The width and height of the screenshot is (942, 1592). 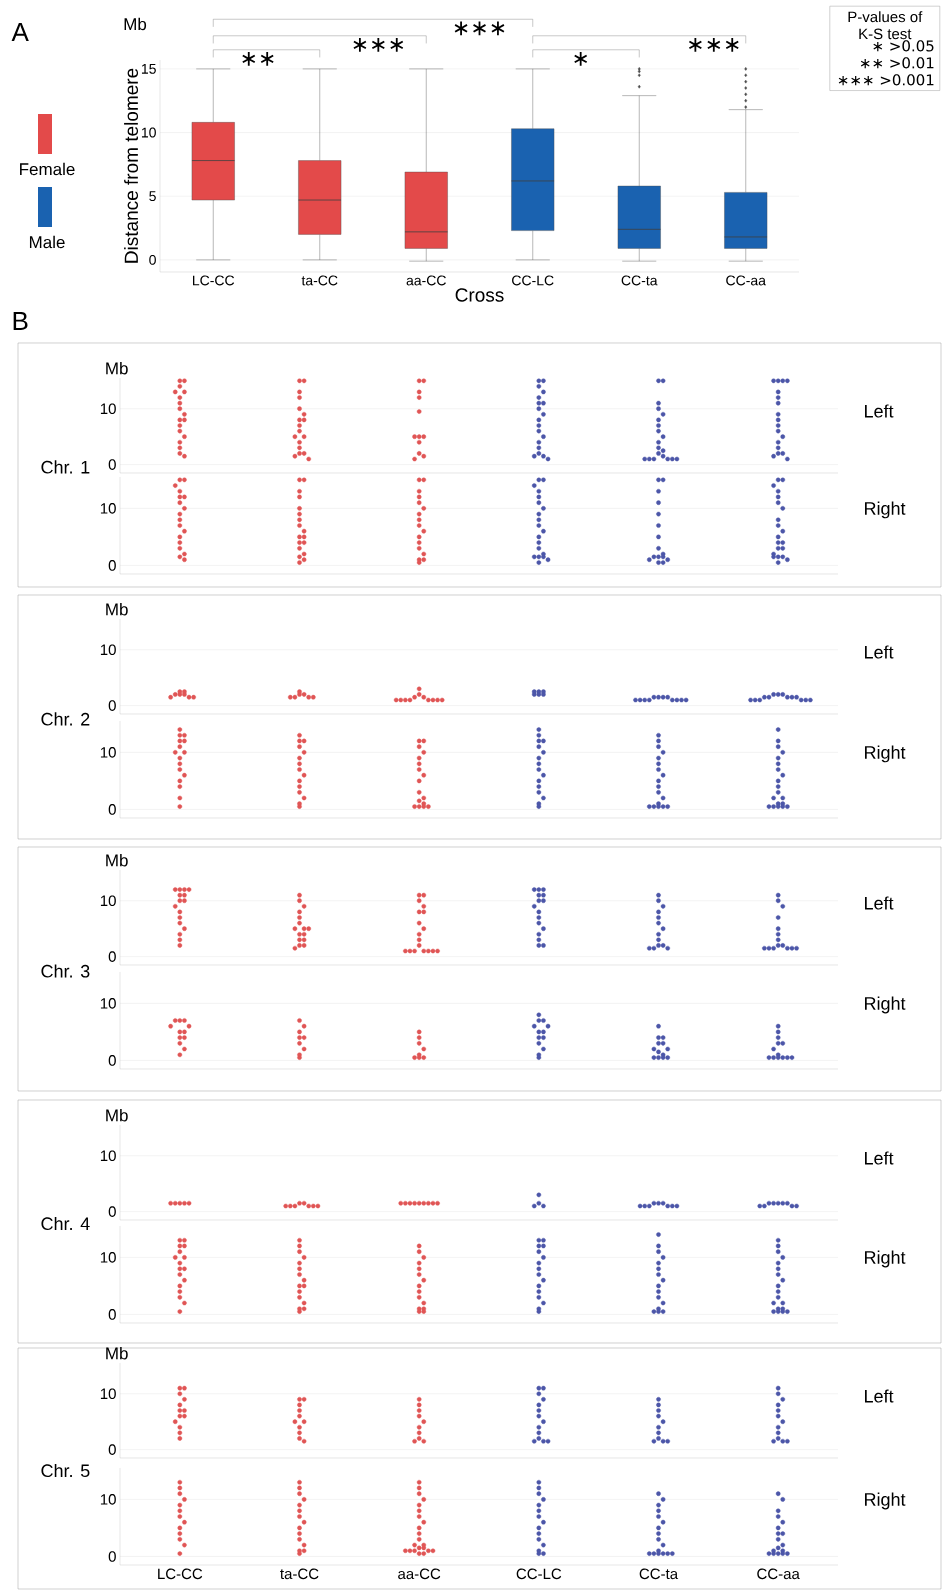 What do you see at coordinates (152, 196) in the screenshot?
I see `y-tick-label: 5` at bounding box center [152, 196].